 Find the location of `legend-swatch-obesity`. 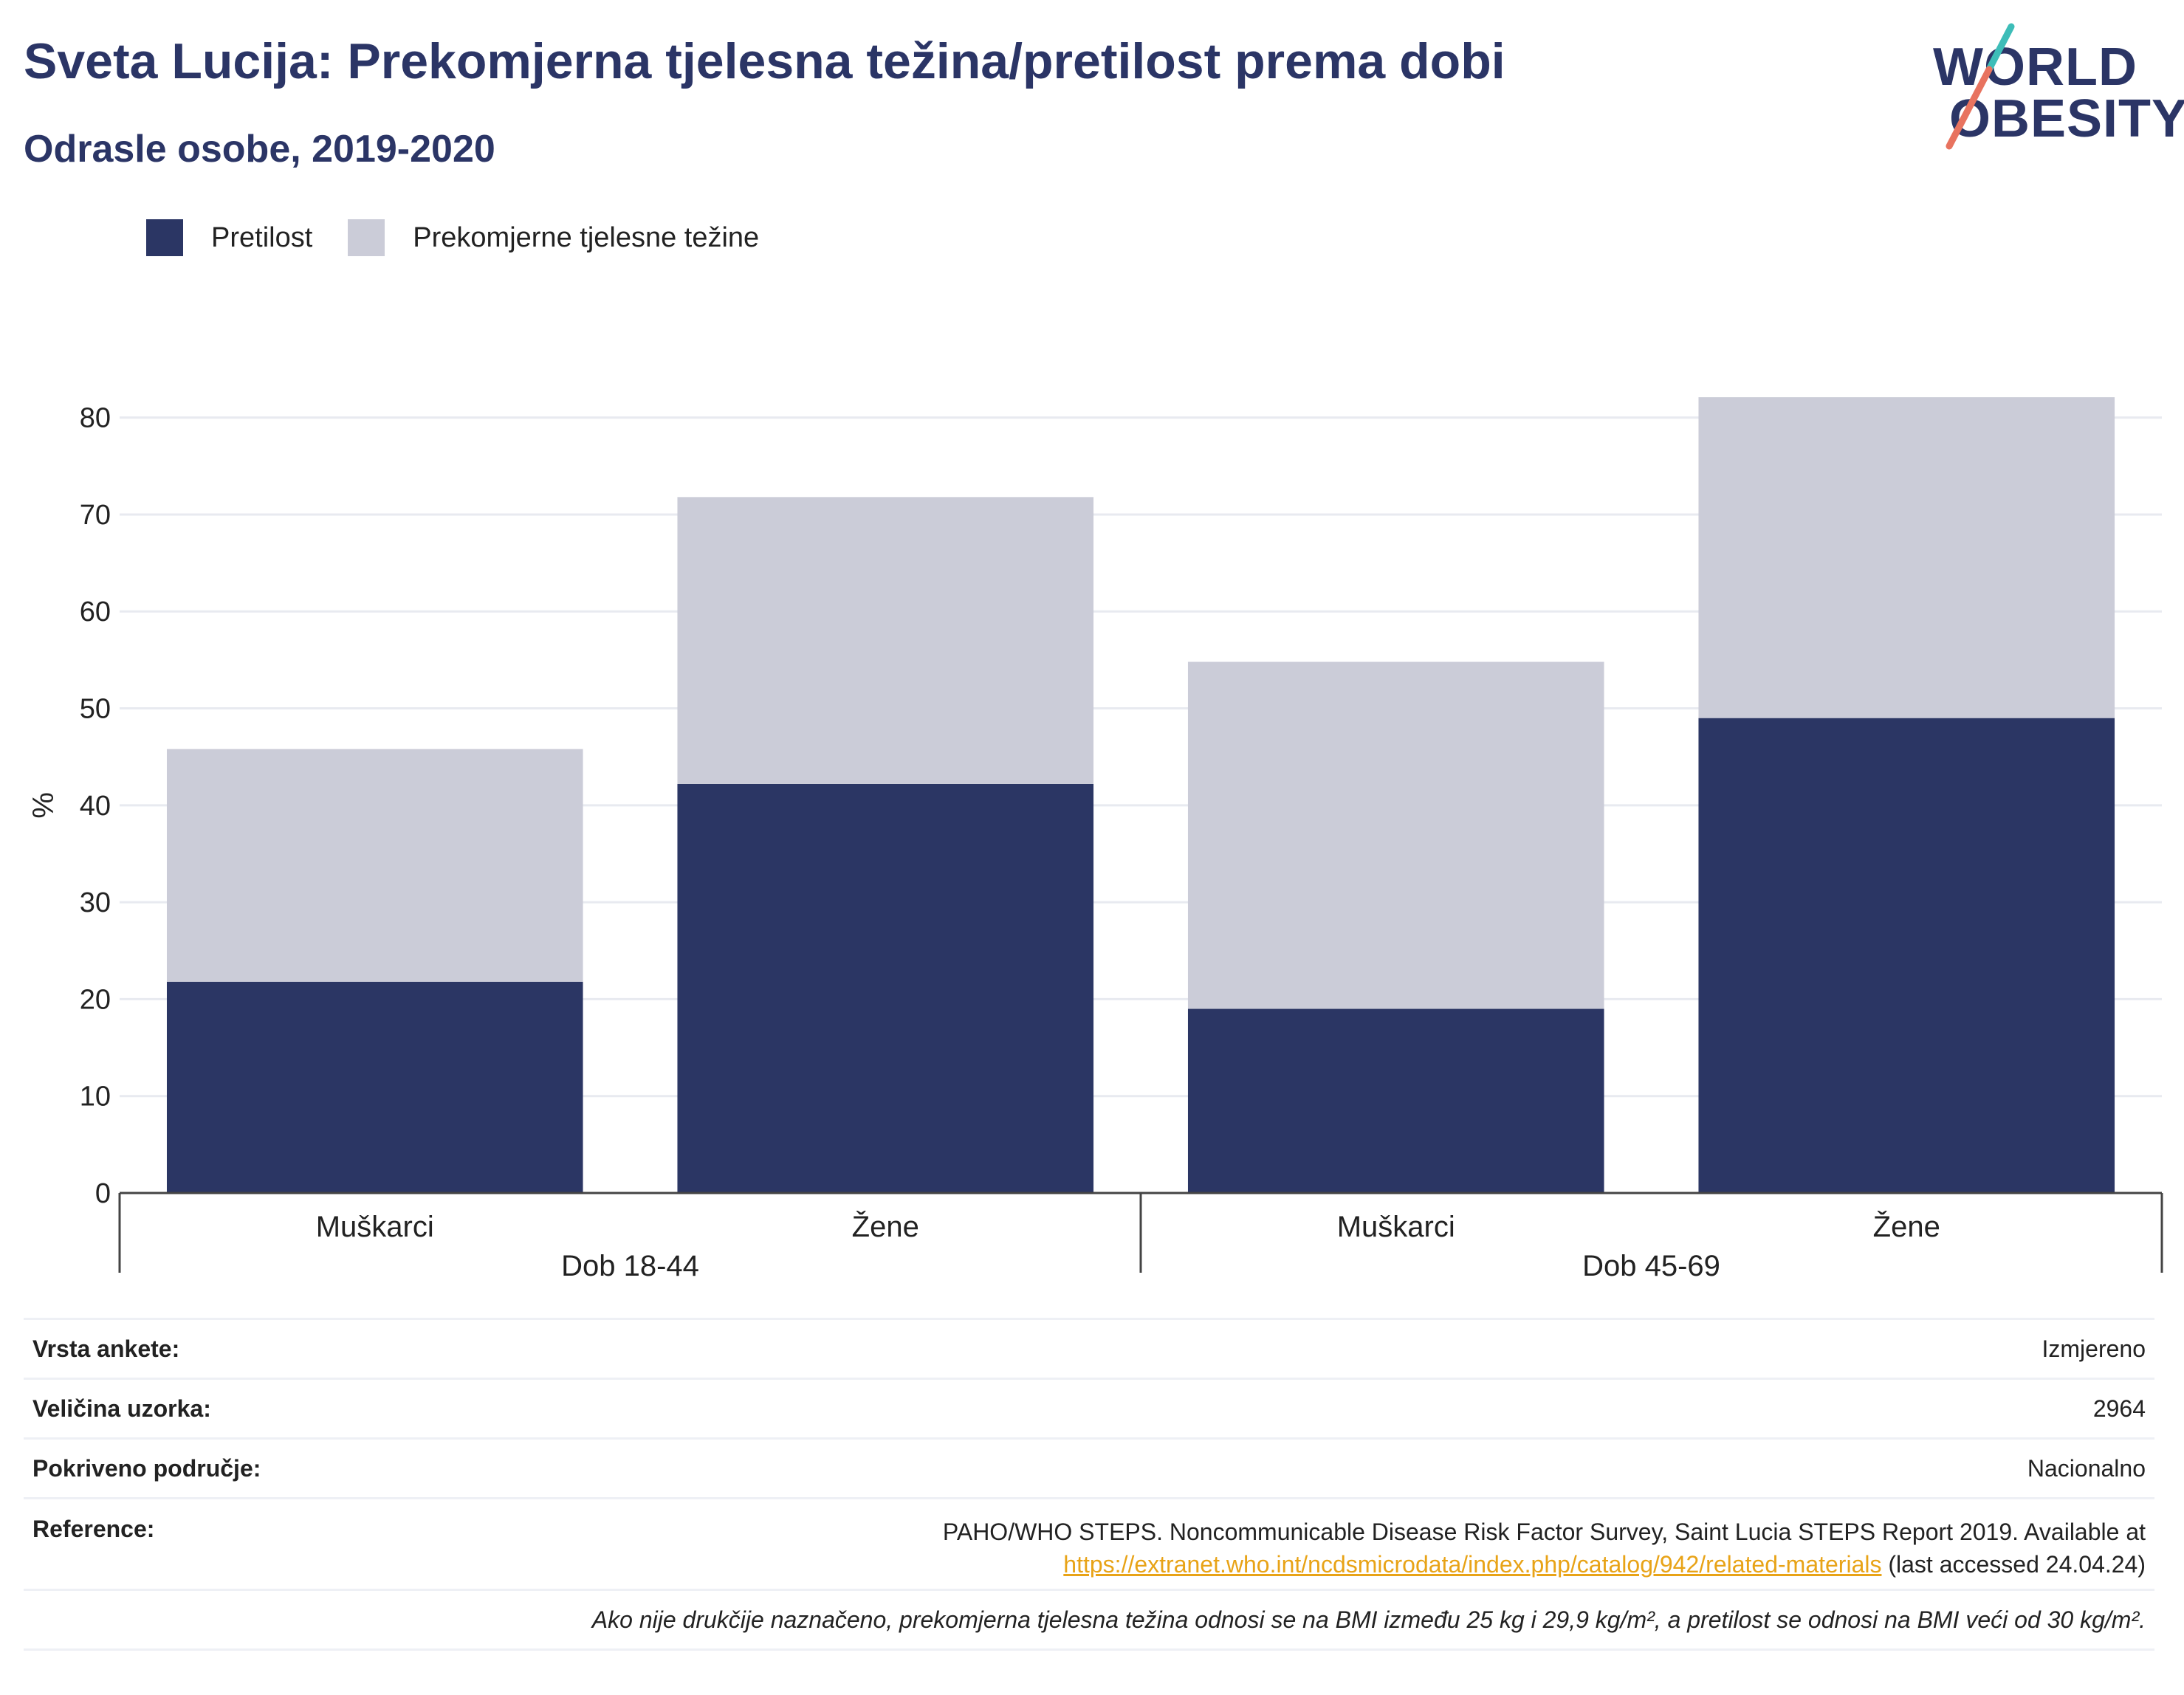

legend-swatch-obesity is located at coordinates (165, 237).